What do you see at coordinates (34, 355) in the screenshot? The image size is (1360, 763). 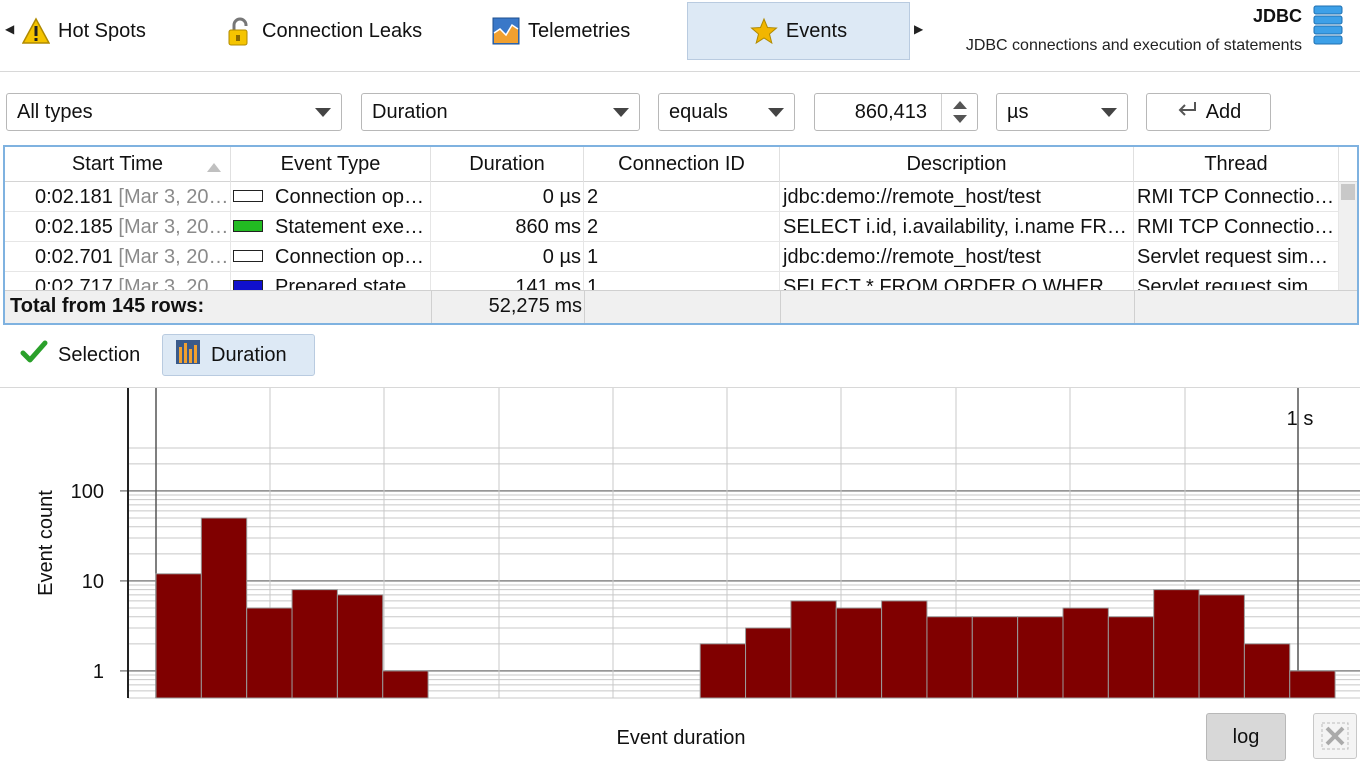 I see `checkmark-icon` at bounding box center [34, 355].